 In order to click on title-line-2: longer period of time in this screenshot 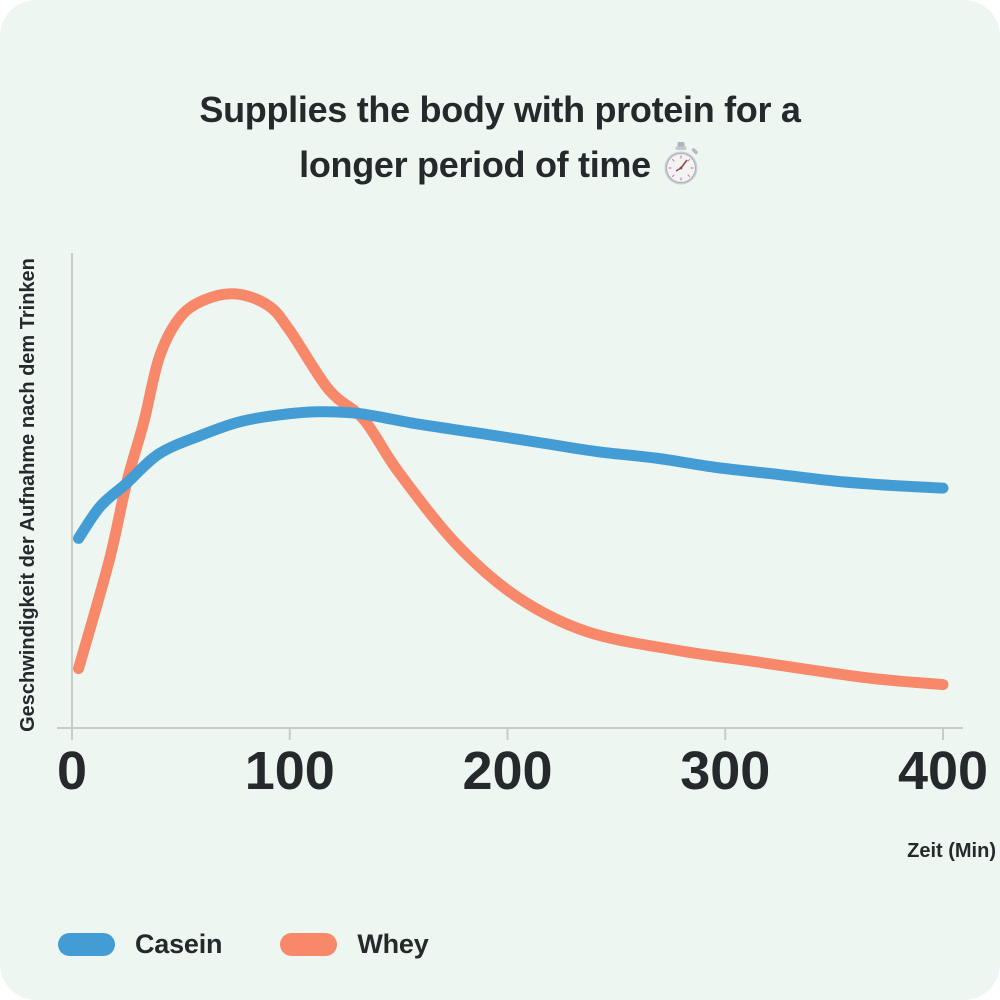, I will do `click(500, 169)`.